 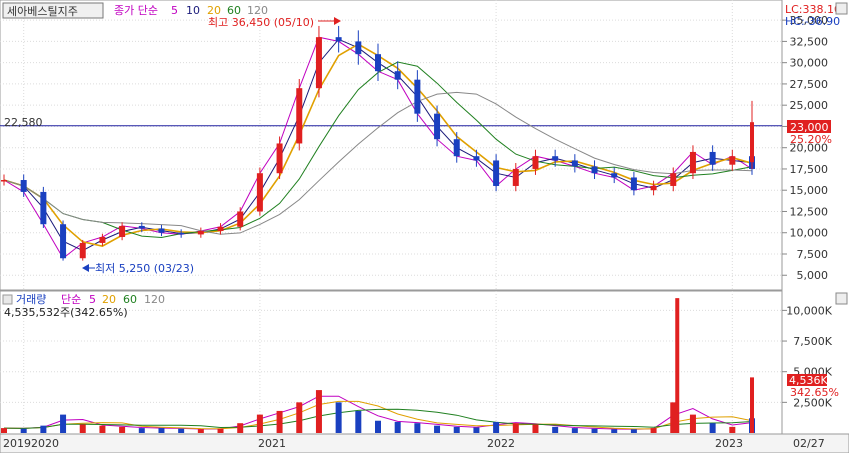 I want to click on volume-tick-label: 2,500K, so click(x=812, y=402).